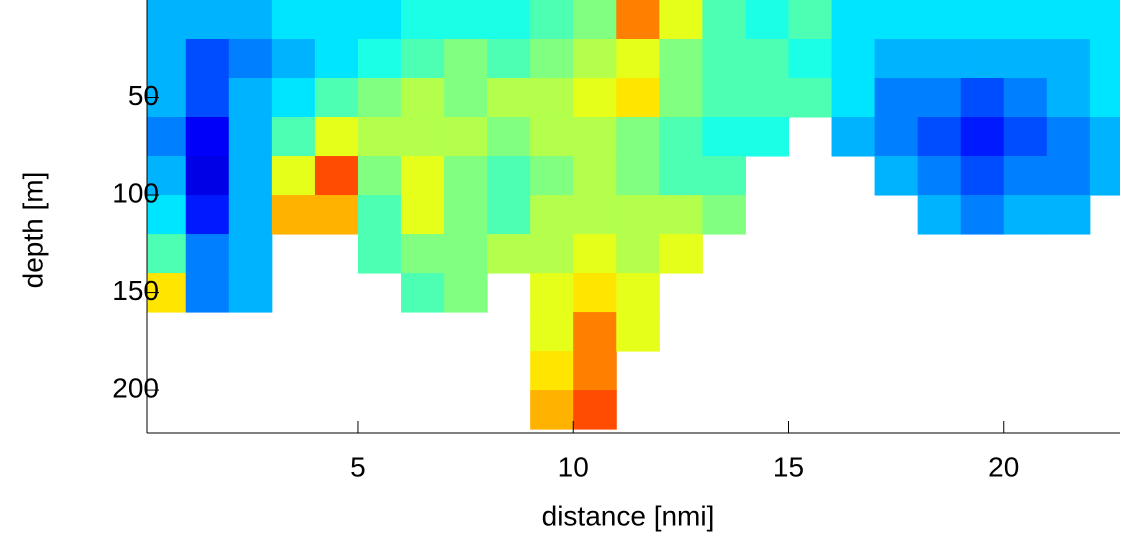 The width and height of the screenshot is (1124, 548). What do you see at coordinates (1003, 466) in the screenshot?
I see `x-tick-label: 20` at bounding box center [1003, 466].